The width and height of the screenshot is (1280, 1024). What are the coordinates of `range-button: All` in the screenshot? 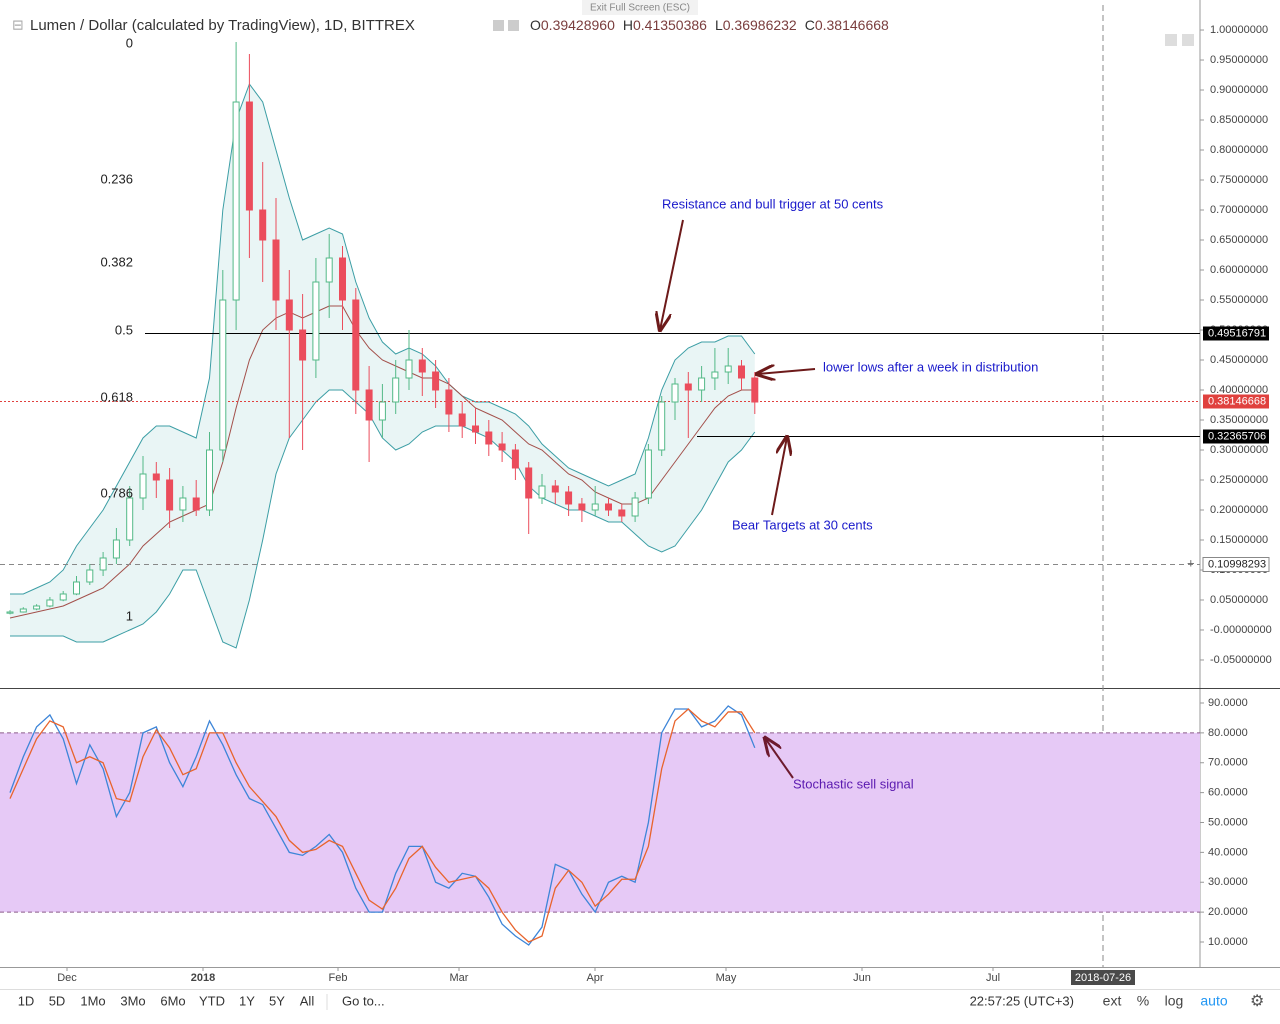 It's located at (307, 1000).